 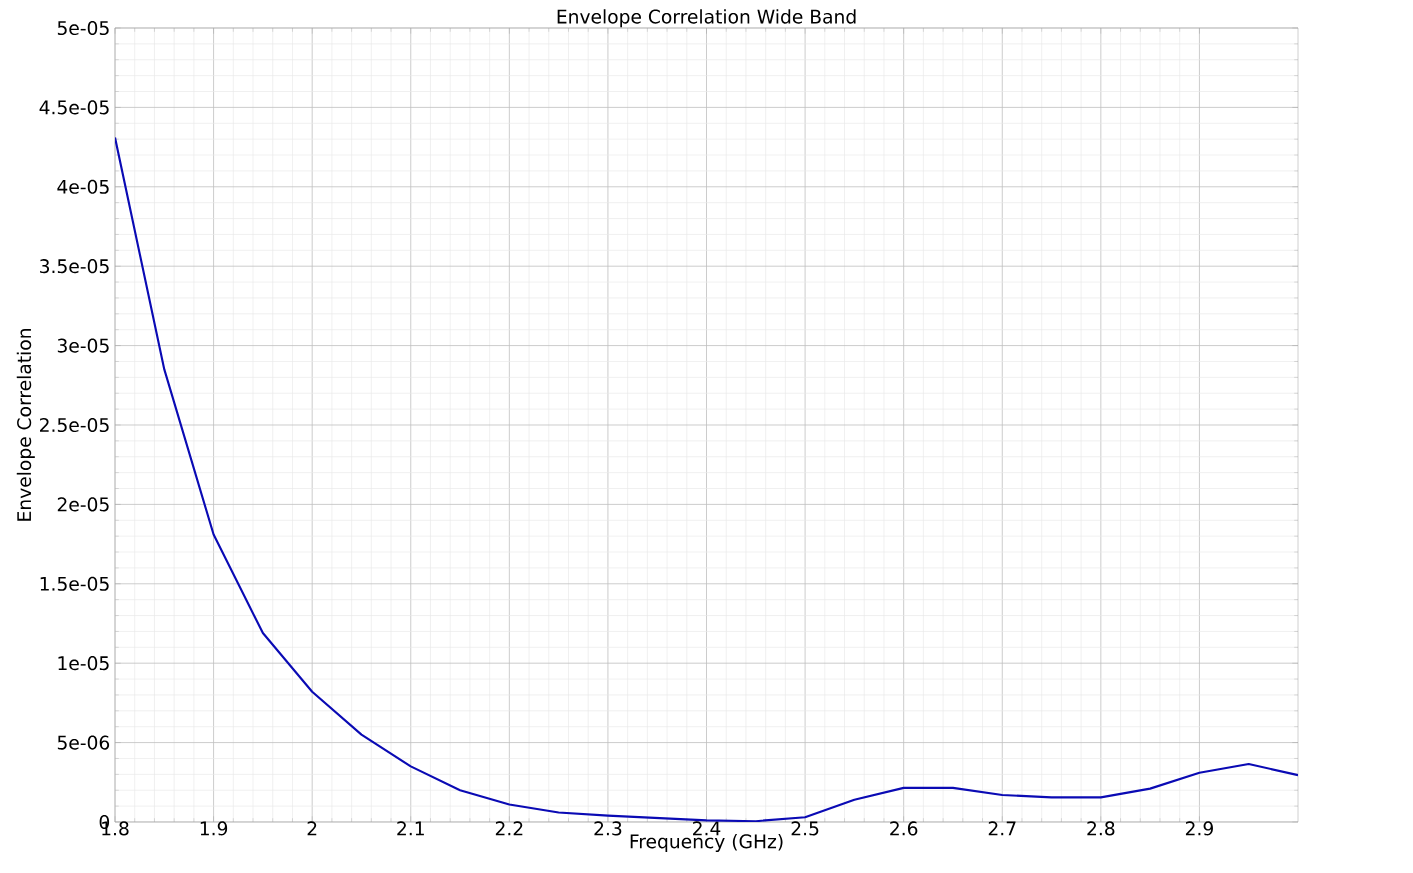 I want to click on x-tick-label: 2.7, so click(x=1002, y=828).